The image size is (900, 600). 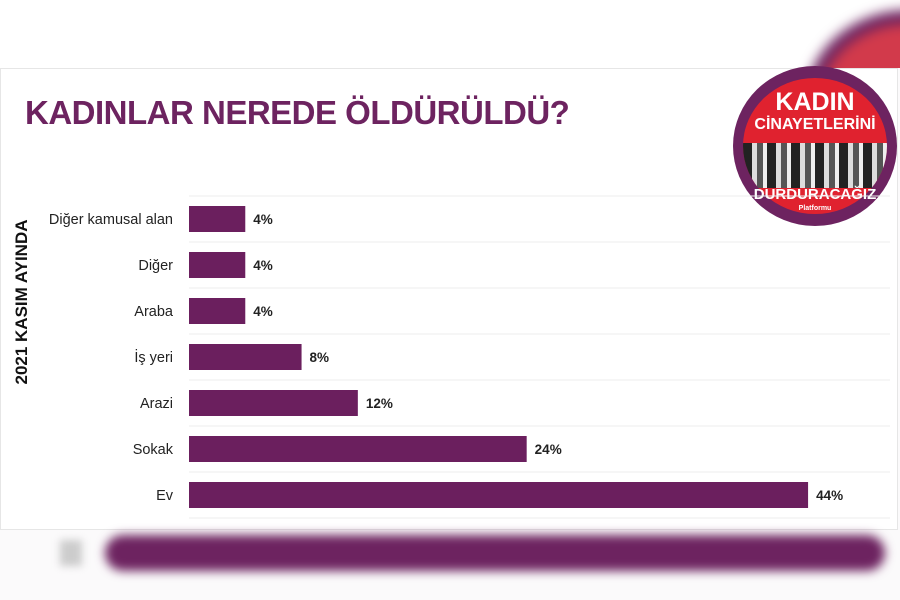 What do you see at coordinates (495, 553) in the screenshot?
I see `blurred-bottom-bar` at bounding box center [495, 553].